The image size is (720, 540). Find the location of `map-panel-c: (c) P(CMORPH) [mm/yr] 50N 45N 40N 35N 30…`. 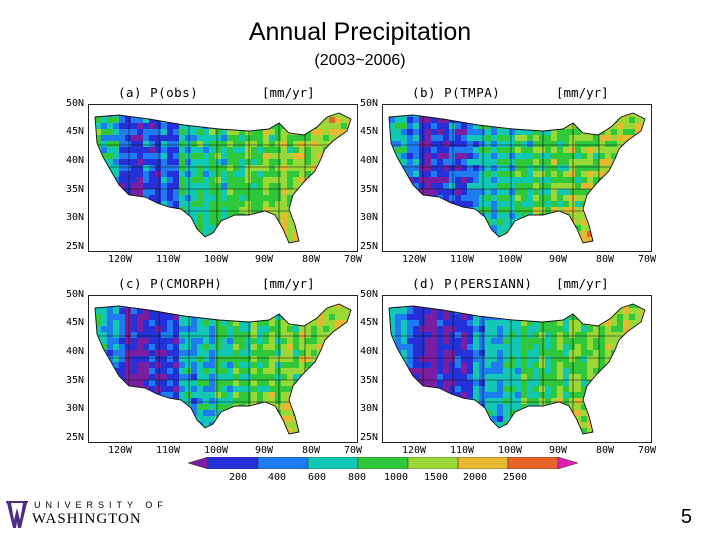

map-panel-c: (c) P(CMORPH) [mm/yr] 50N 45N 40N 35N 30… is located at coordinates (214, 366).